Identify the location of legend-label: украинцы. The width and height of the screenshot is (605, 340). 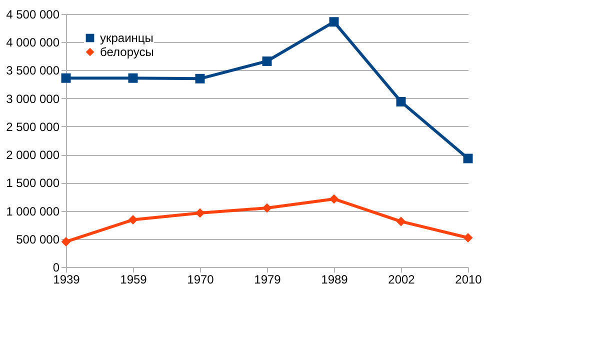
(127, 38).